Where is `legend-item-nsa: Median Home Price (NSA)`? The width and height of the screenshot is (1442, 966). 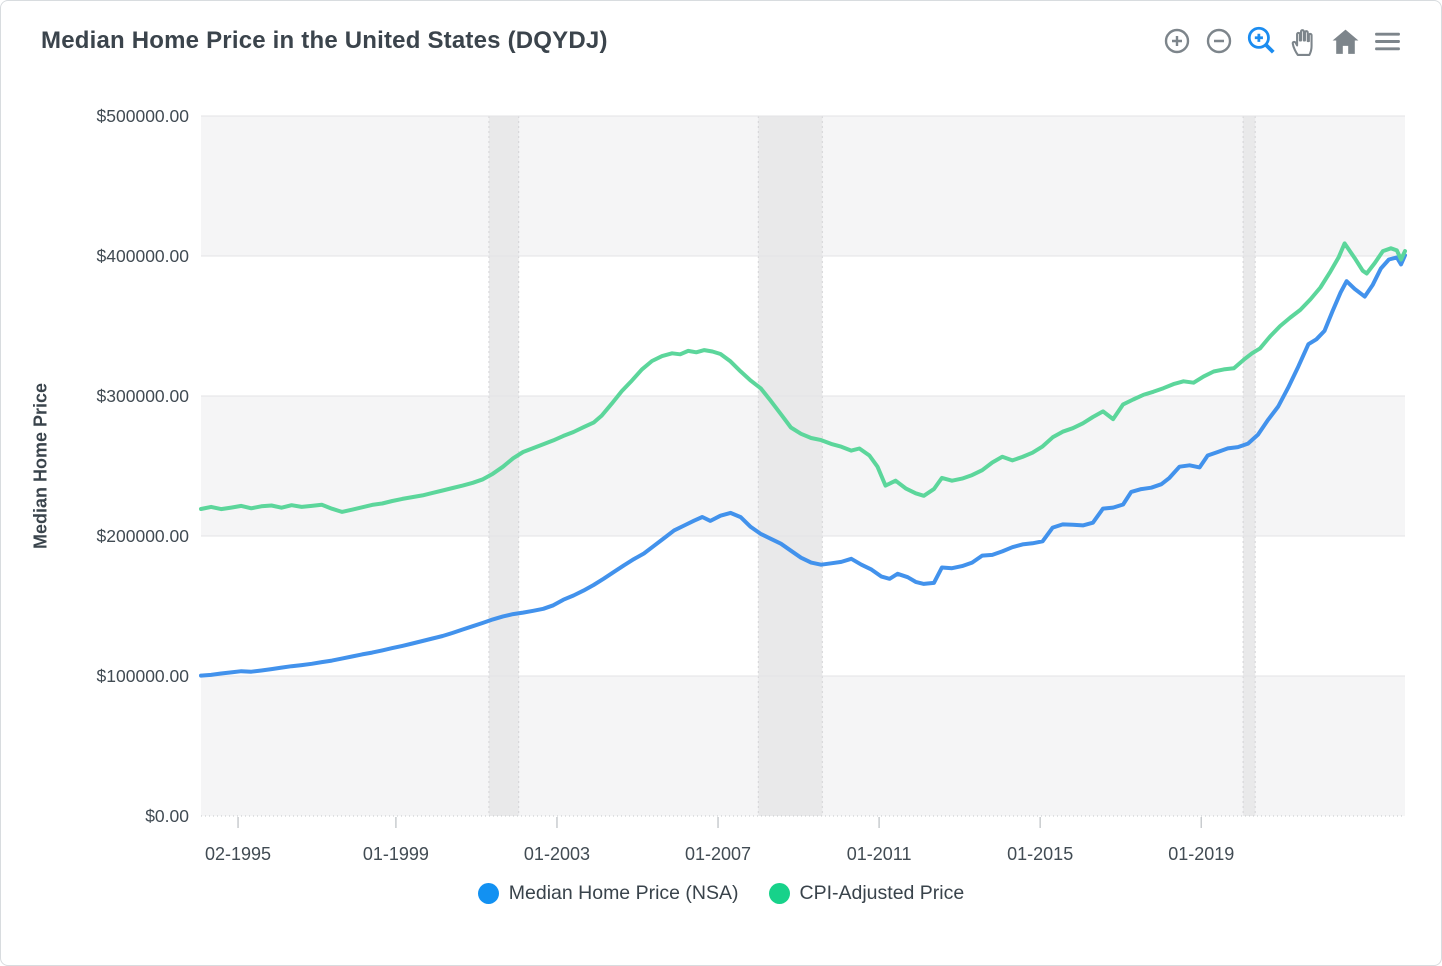
legend-item-nsa: Median Home Price (NSA) is located at coordinates (608, 893).